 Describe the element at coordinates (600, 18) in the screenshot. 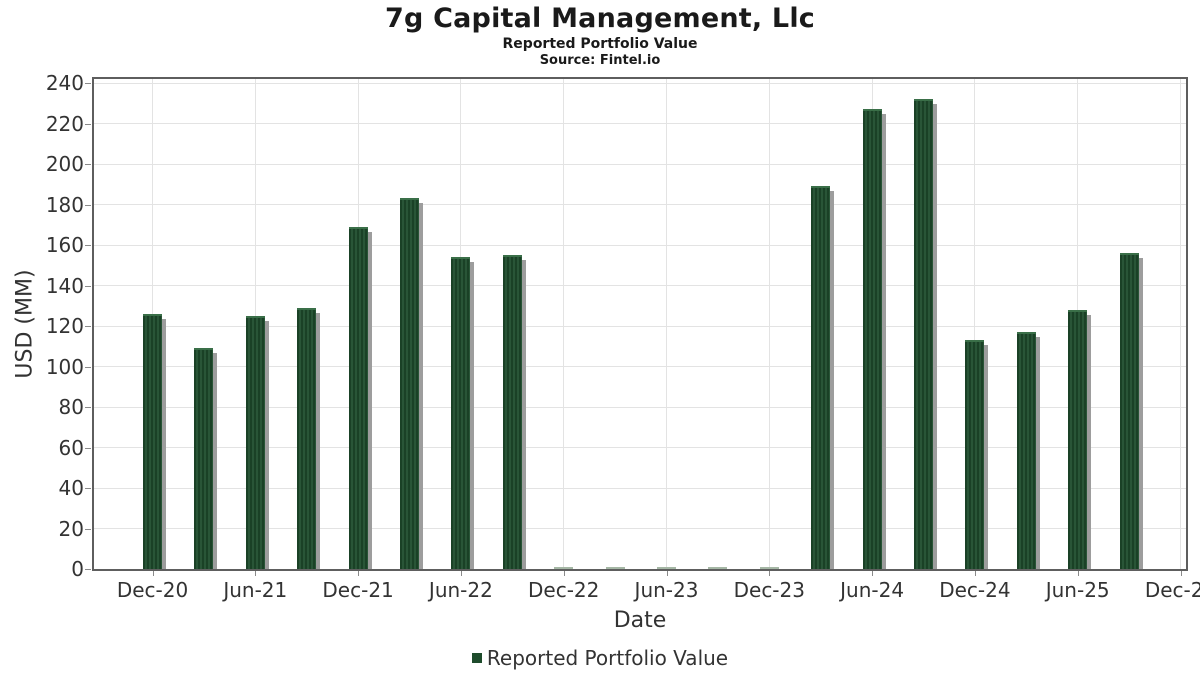

I see `chart-title: 7g Capital Management, Llc` at that location.